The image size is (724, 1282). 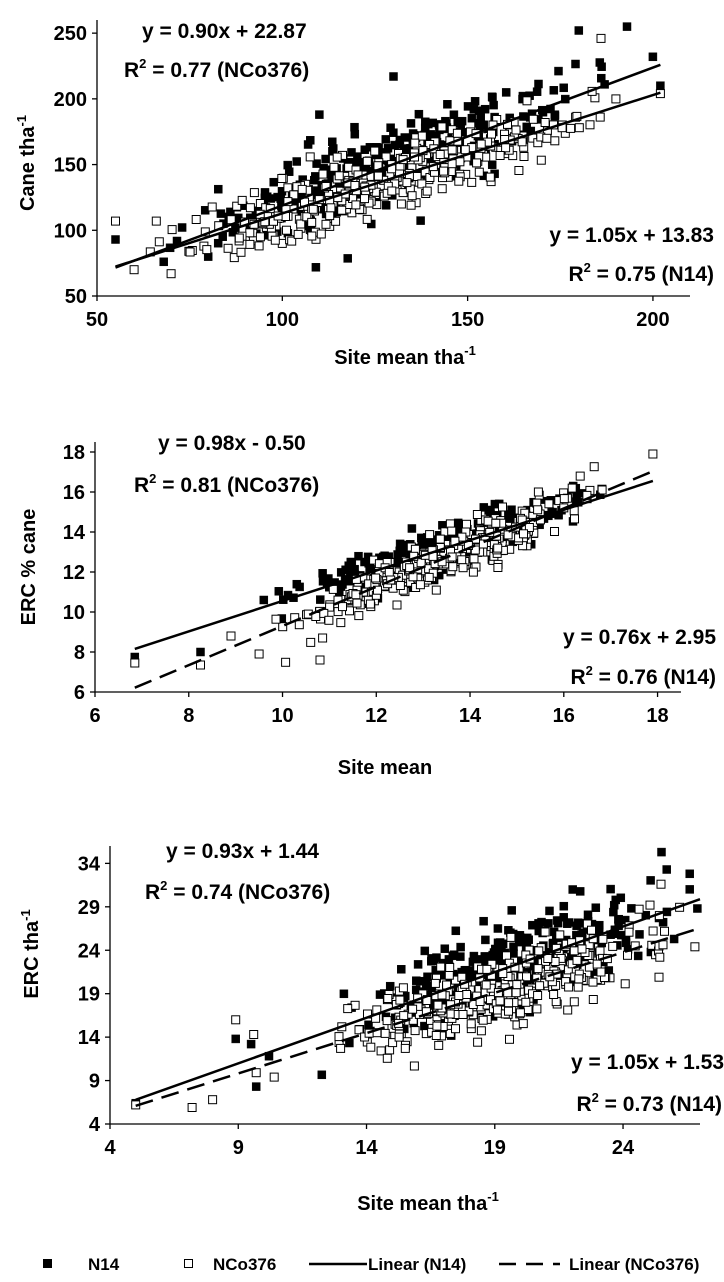 What do you see at coordinates (70, 166) in the screenshot?
I see `y-tick-label: 150` at bounding box center [70, 166].